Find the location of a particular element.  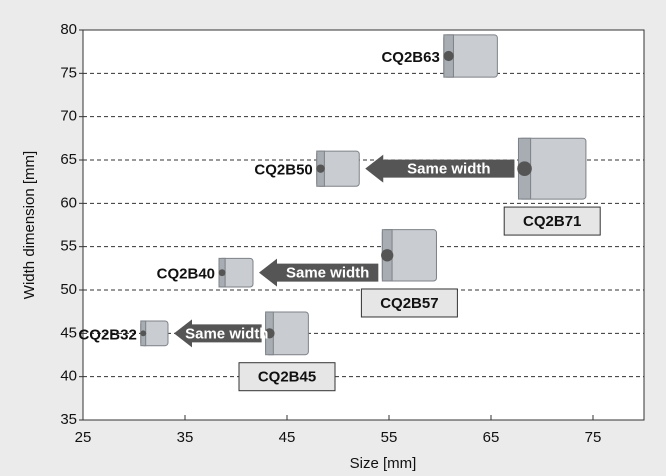

y-tick-label: 70 is located at coordinates (68, 116).